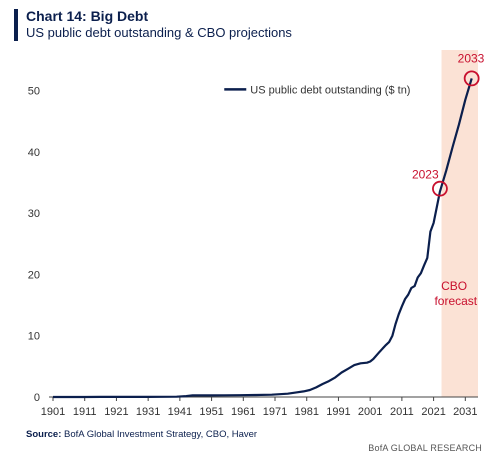 The image size is (500, 460). What do you see at coordinates (180, 412) in the screenshot?
I see `x-tick-label: 1941` at bounding box center [180, 412].